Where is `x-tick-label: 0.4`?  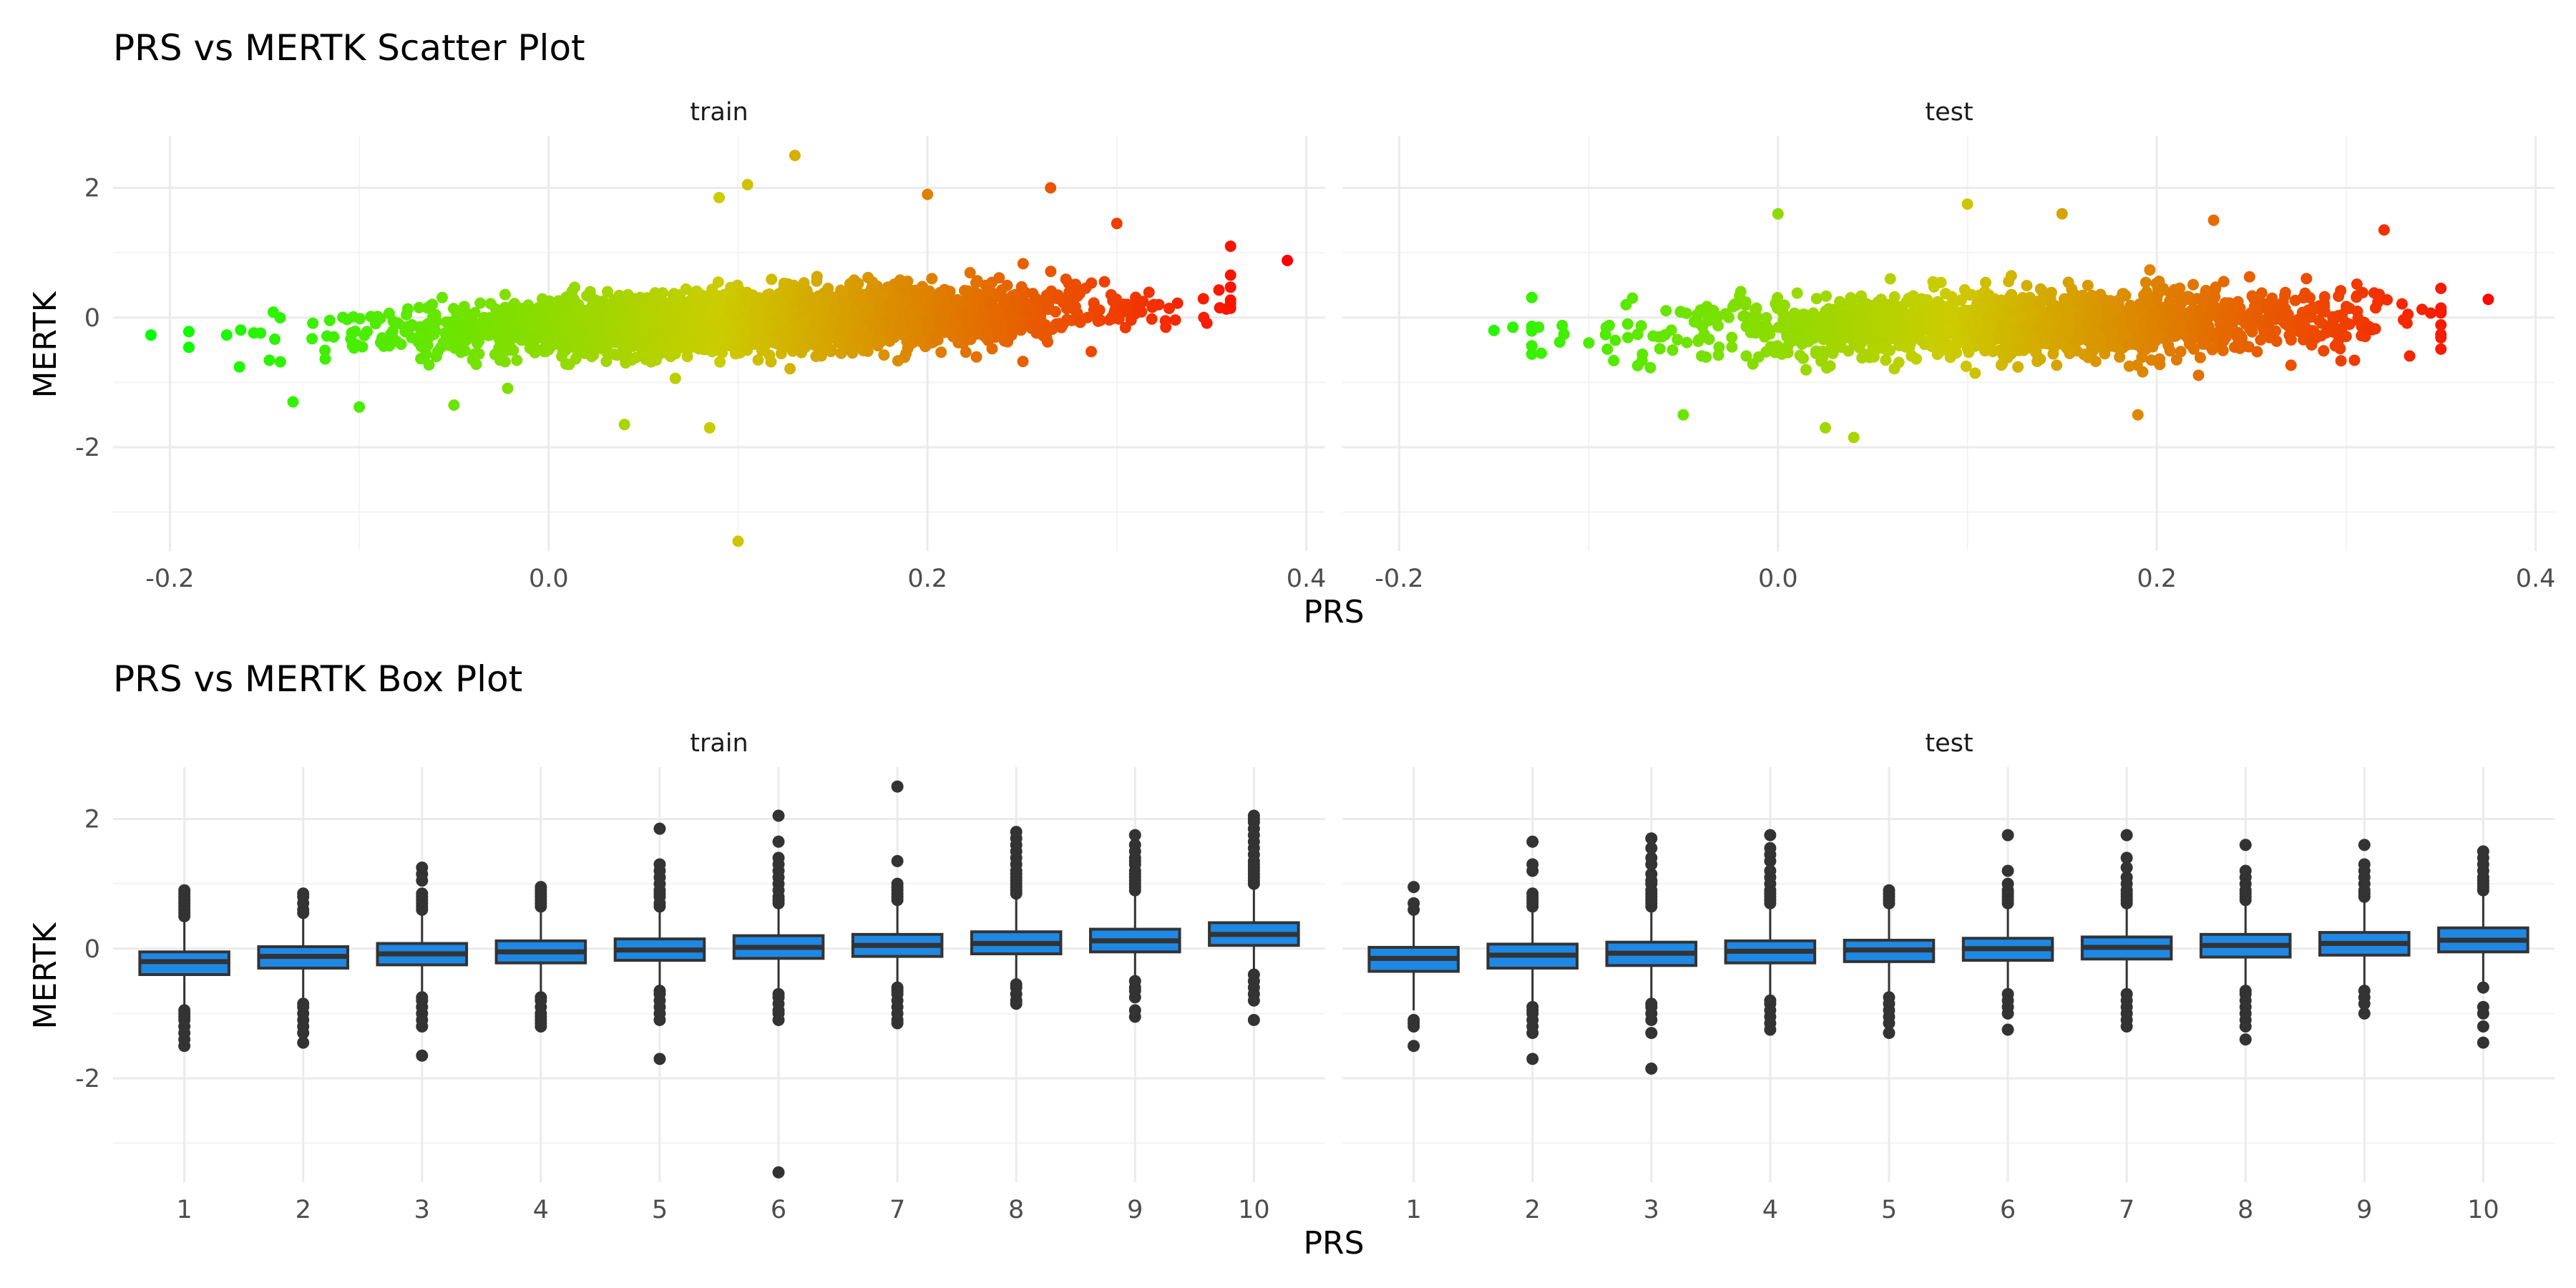 x-tick-label: 0.4 is located at coordinates (2536, 579).